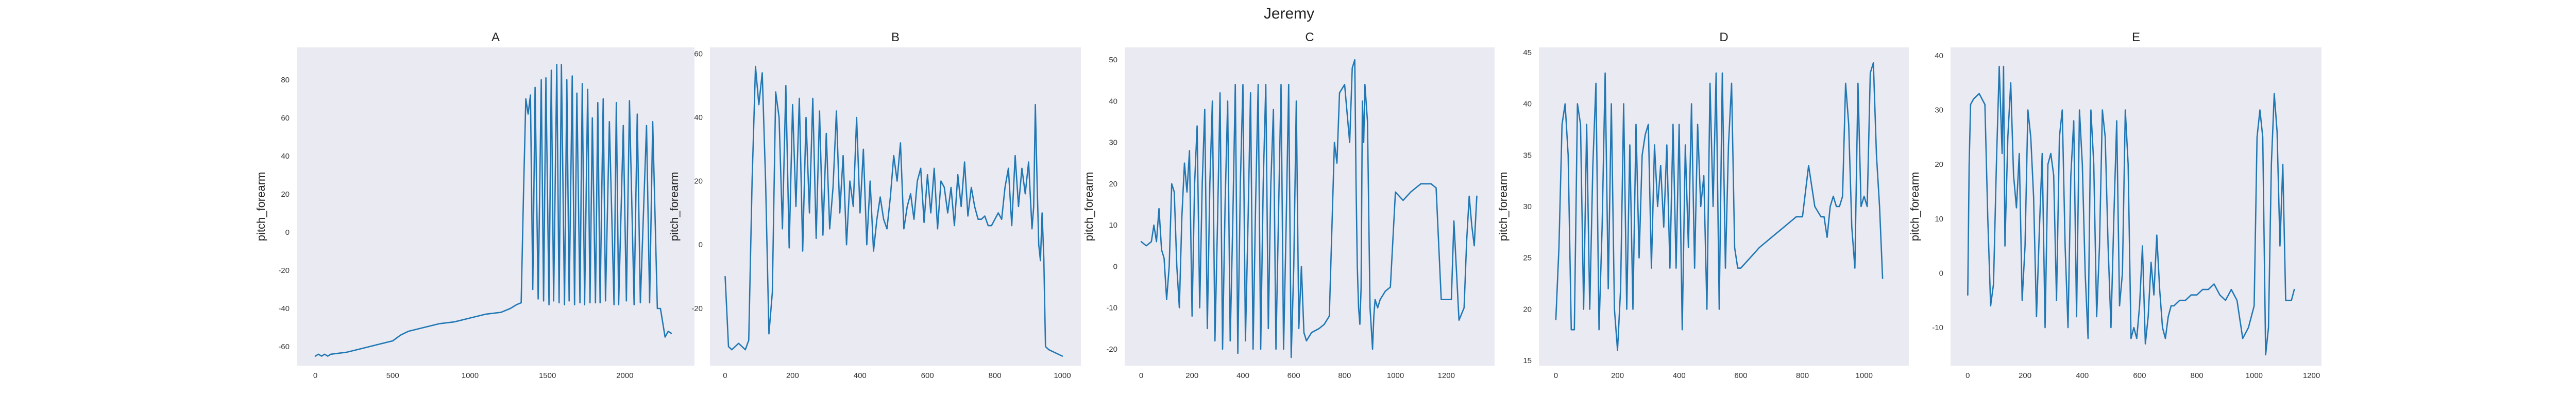 This screenshot has width=2576, height=412. What do you see at coordinates (1309, 37) in the screenshot?
I see `chart-title: C` at bounding box center [1309, 37].